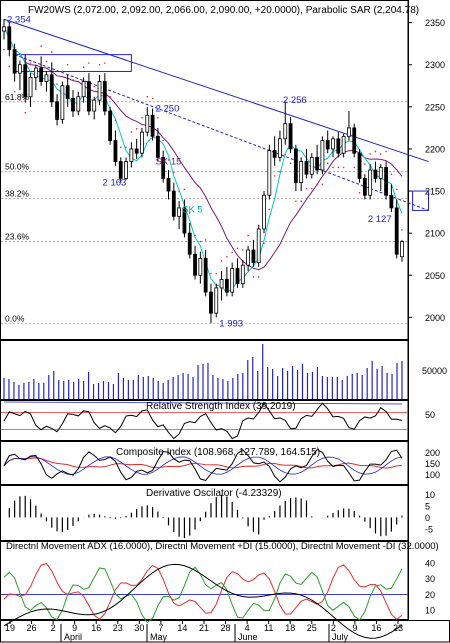 The width and height of the screenshot is (450, 643). What do you see at coordinates (169, 162) in the screenshot?
I see `price-annotation: SK 15` at bounding box center [169, 162].